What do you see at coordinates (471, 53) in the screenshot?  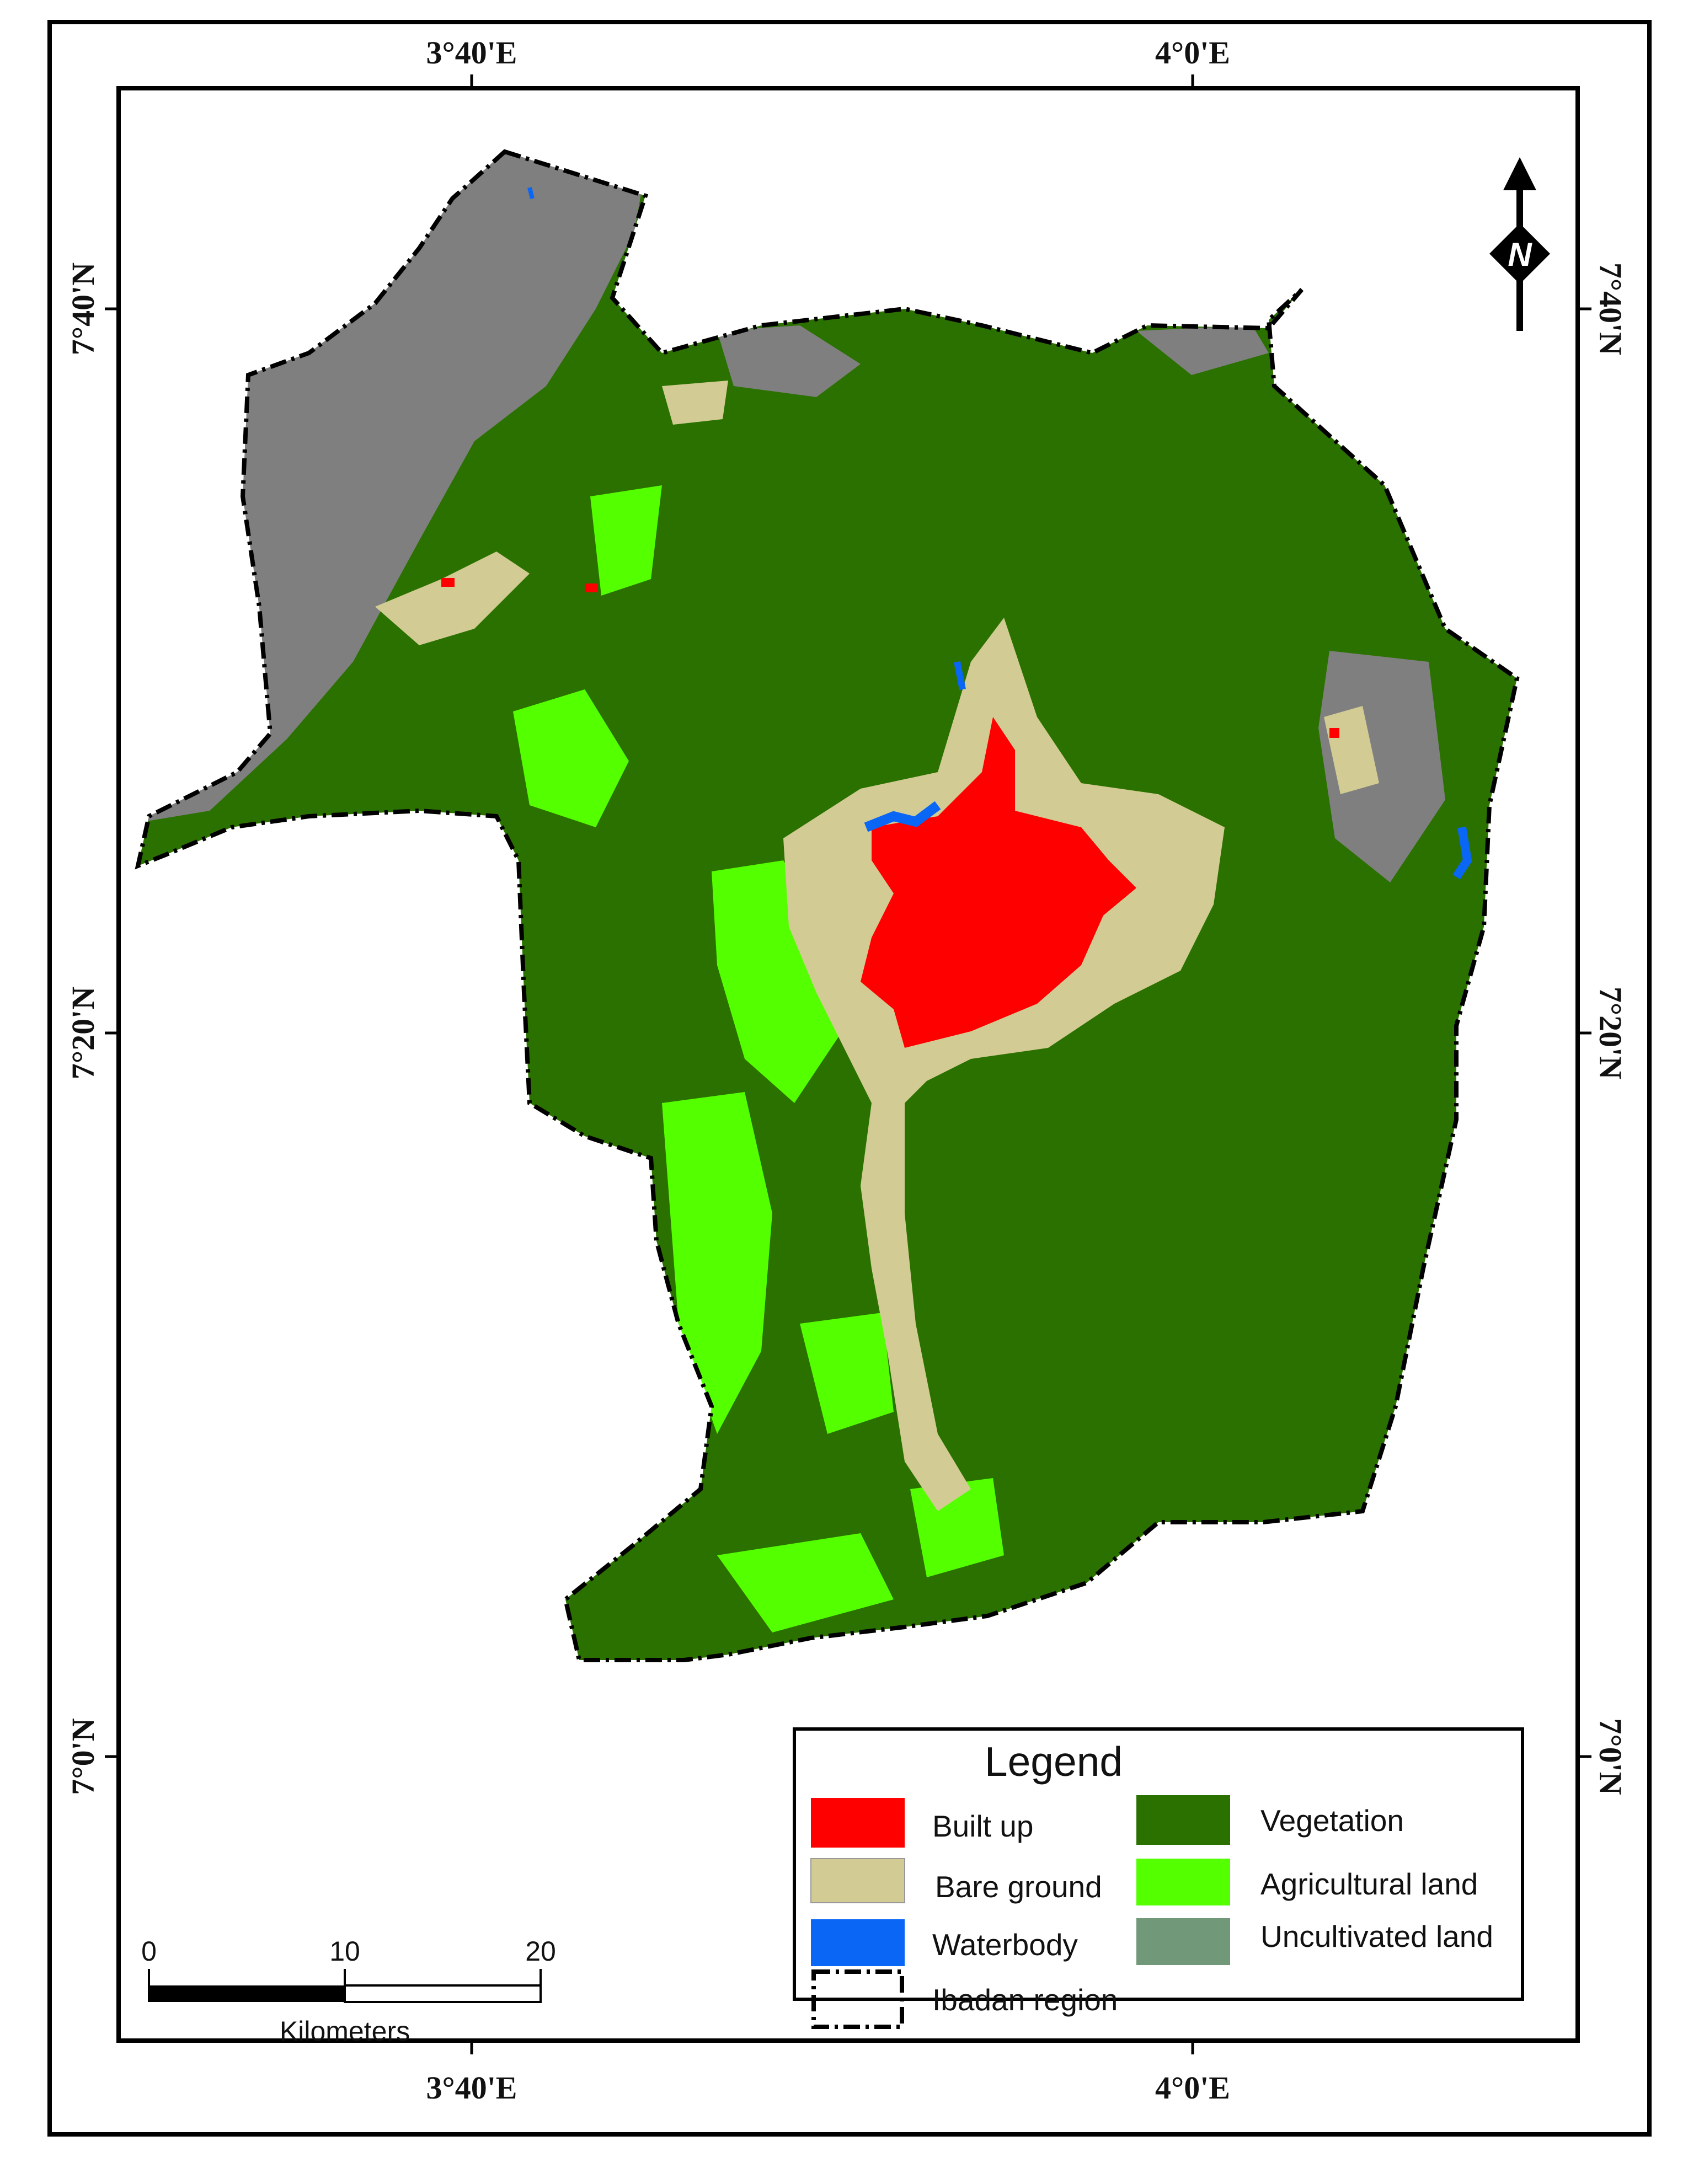 I see `top-label-3-40e: 3°40'E` at bounding box center [471, 53].